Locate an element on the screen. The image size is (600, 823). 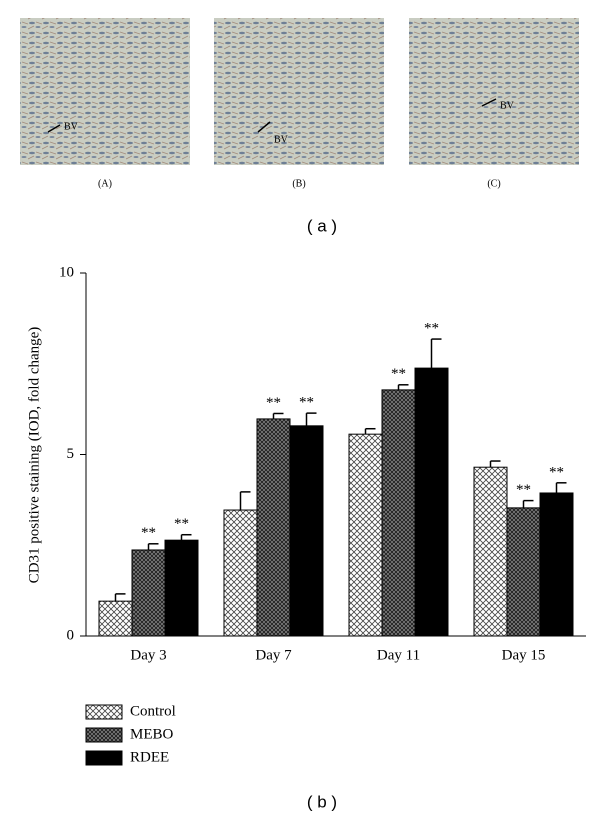
legend-label: Control is located at coordinates (153, 711).